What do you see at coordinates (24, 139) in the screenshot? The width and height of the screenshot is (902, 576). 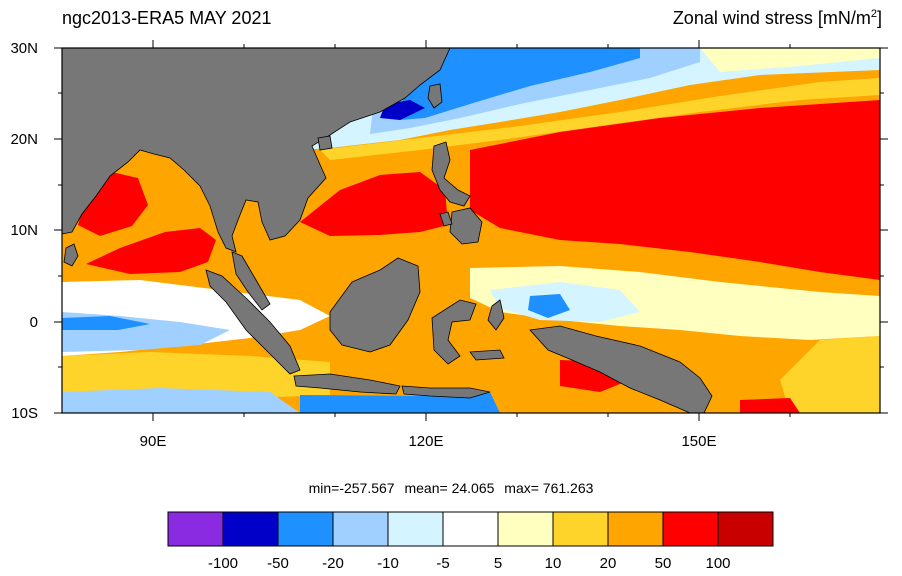 I see `lat-label-20n: 20N` at bounding box center [24, 139].